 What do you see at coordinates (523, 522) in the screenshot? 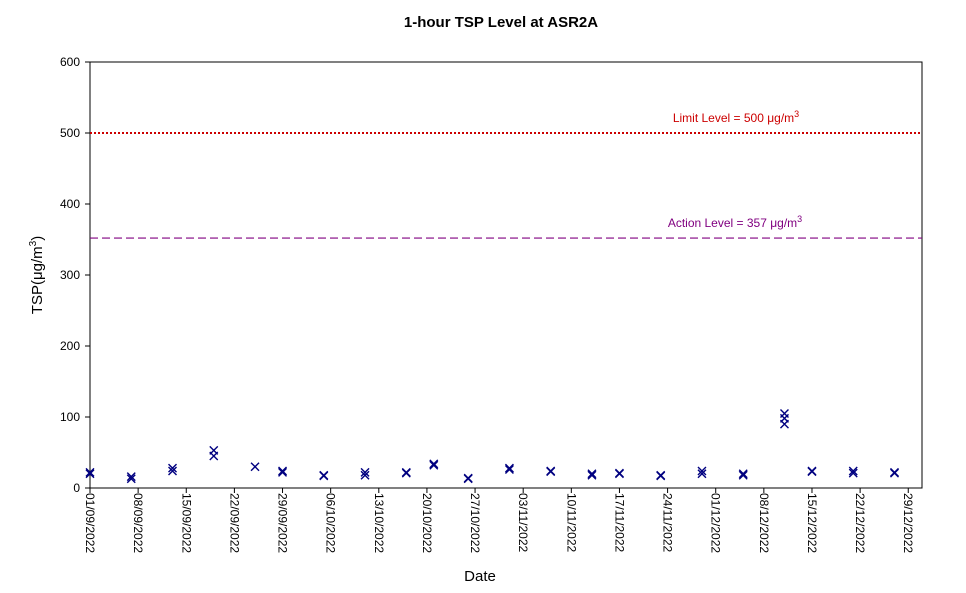
I see `x-tick-label: 03/11/2022` at bounding box center [523, 522].